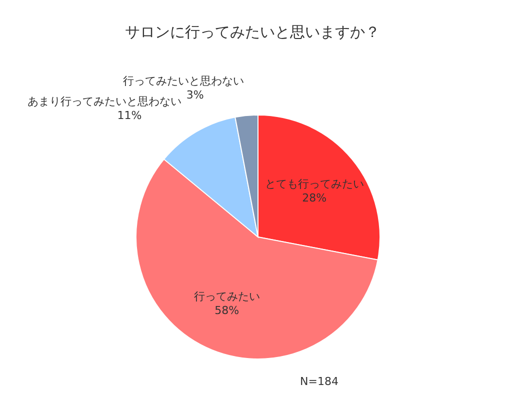 Image resolution: width=505 pixels, height=400 pixels. Describe the element at coordinates (129, 115) in the screenshot. I see `data-label: 11%` at that location.